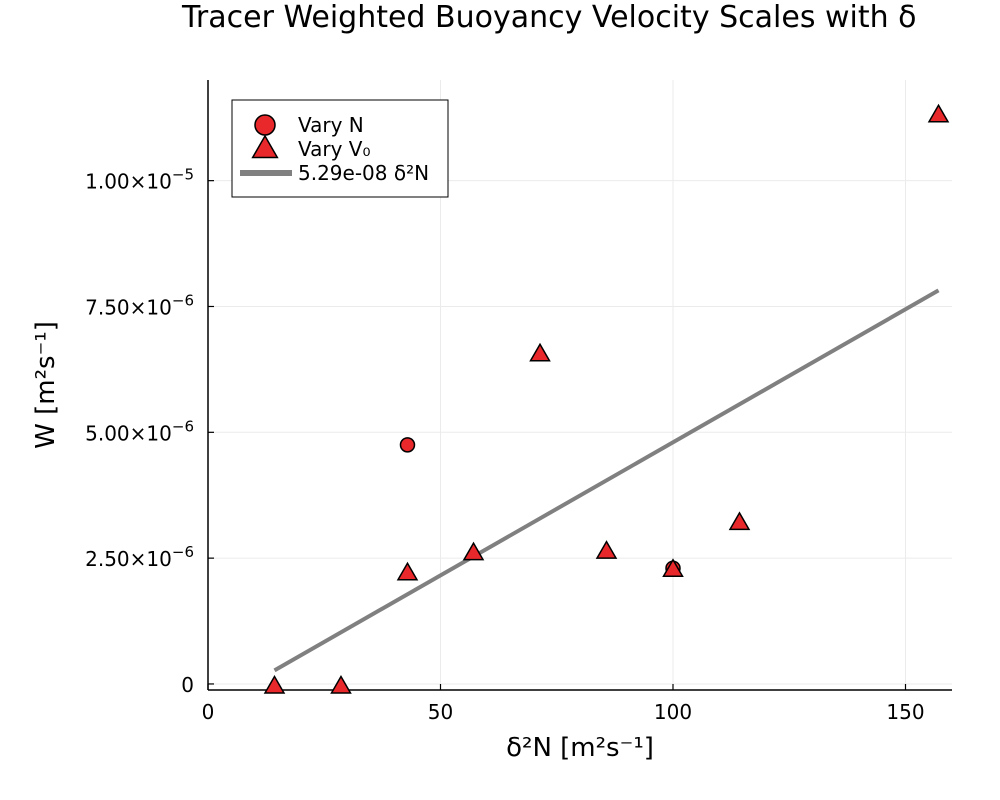 The height and width of the screenshot is (800, 1000). Describe the element at coordinates (363, 173) in the screenshot. I see `legend-label: 5.29e-08 δ²N` at that location.